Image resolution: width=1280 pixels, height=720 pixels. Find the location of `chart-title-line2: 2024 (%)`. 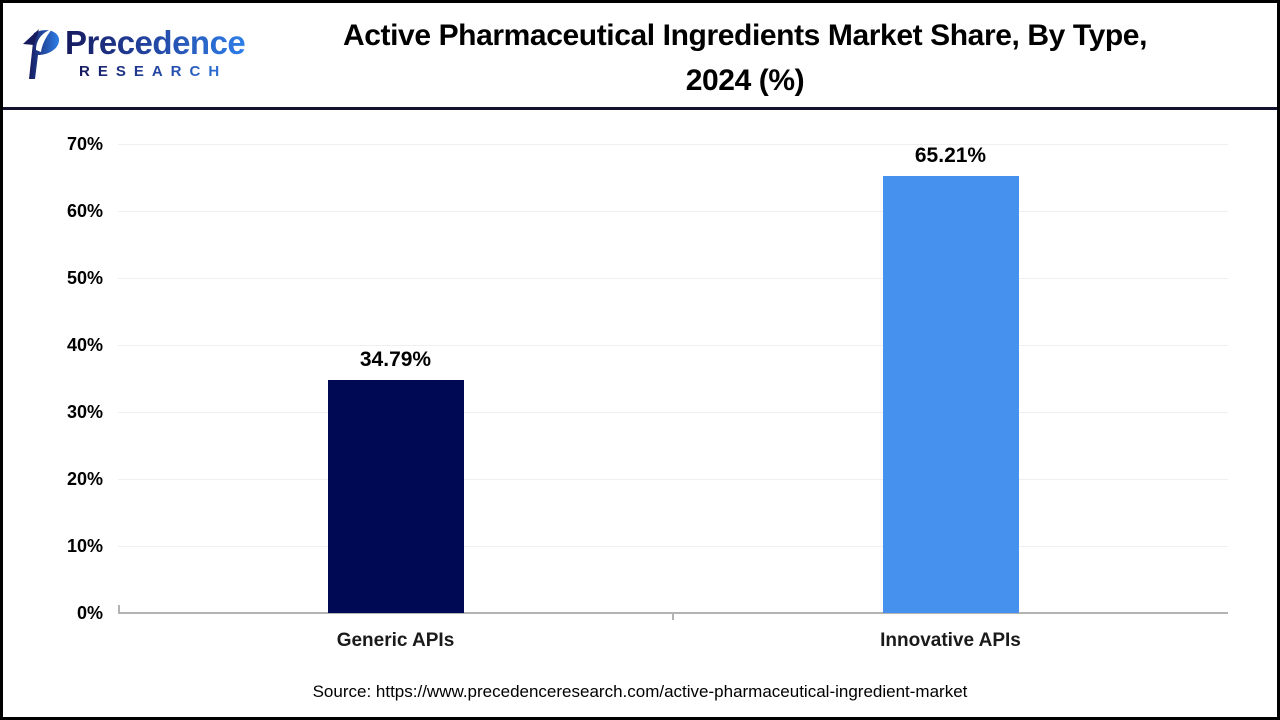

chart-title-line2: 2024 (%) is located at coordinates (745, 80).